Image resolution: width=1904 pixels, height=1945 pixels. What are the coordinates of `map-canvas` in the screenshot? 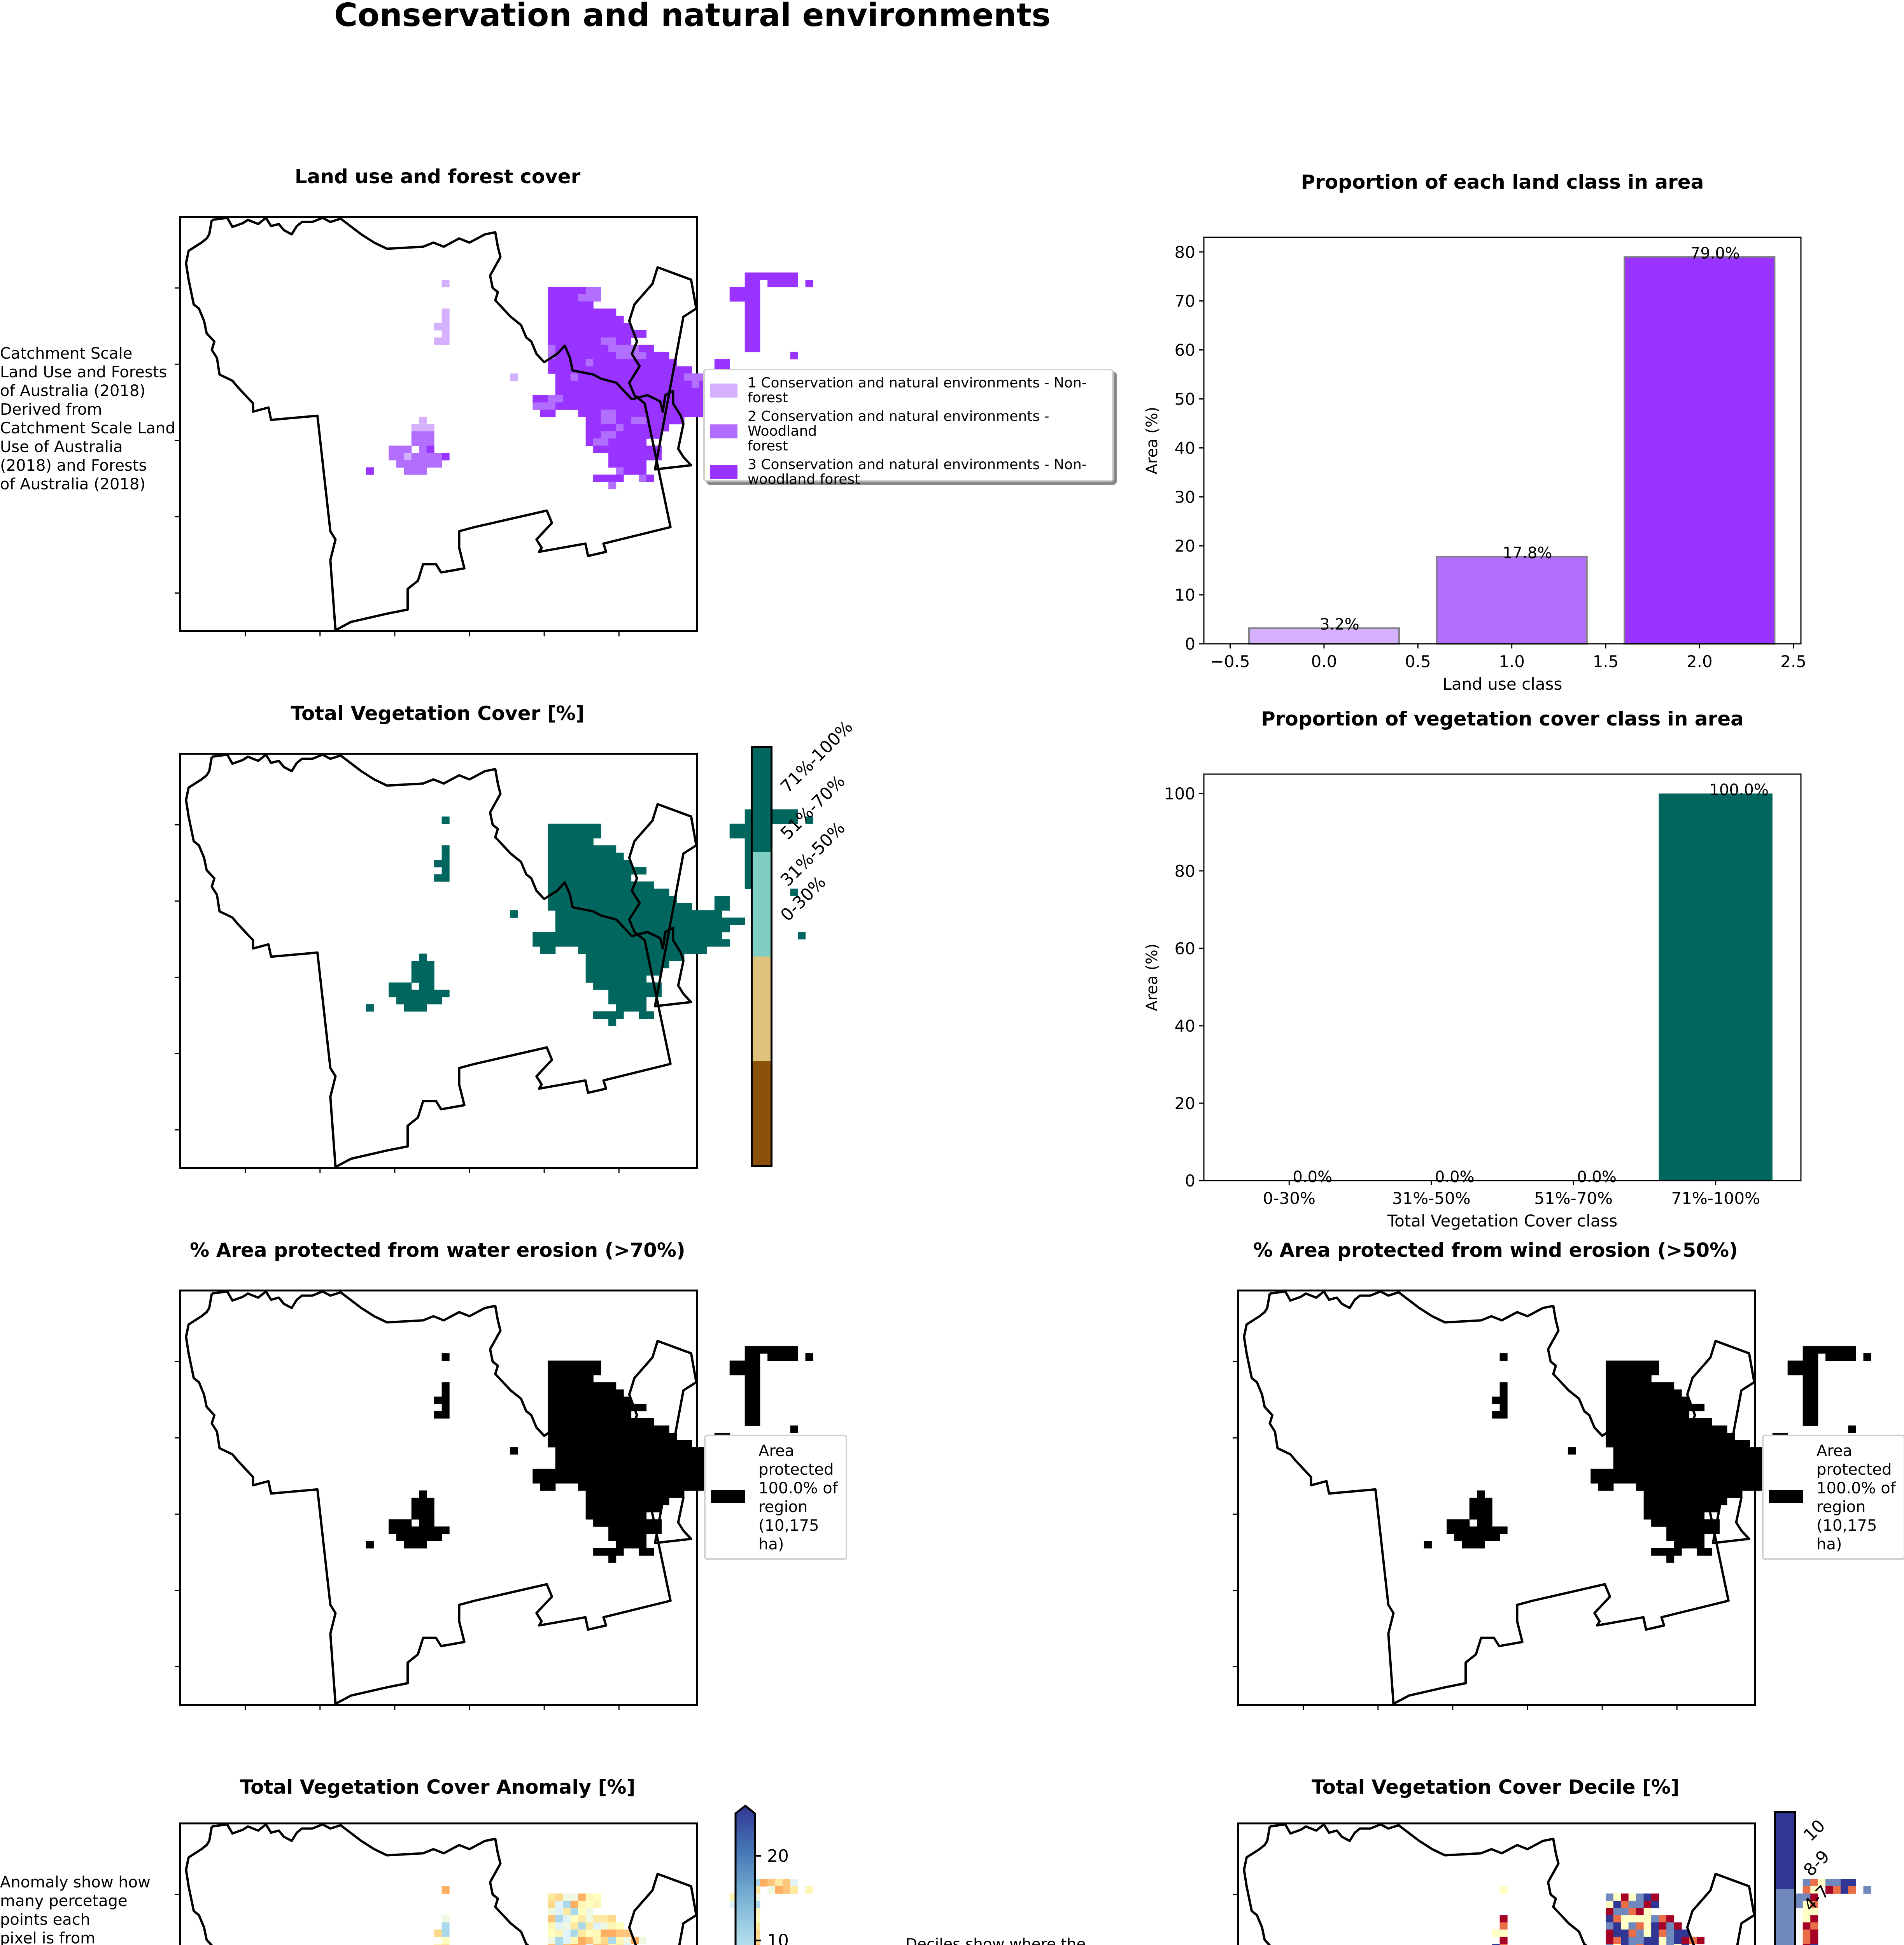 It's located at (494, 1884).